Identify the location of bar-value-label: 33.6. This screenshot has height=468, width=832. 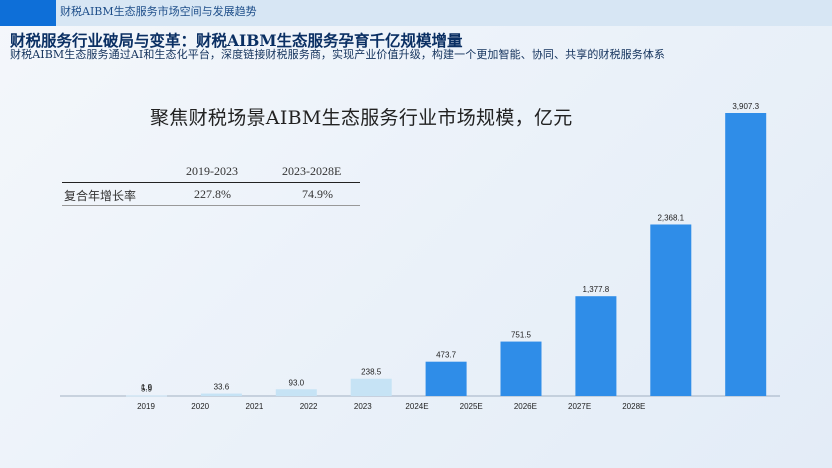
(222, 387).